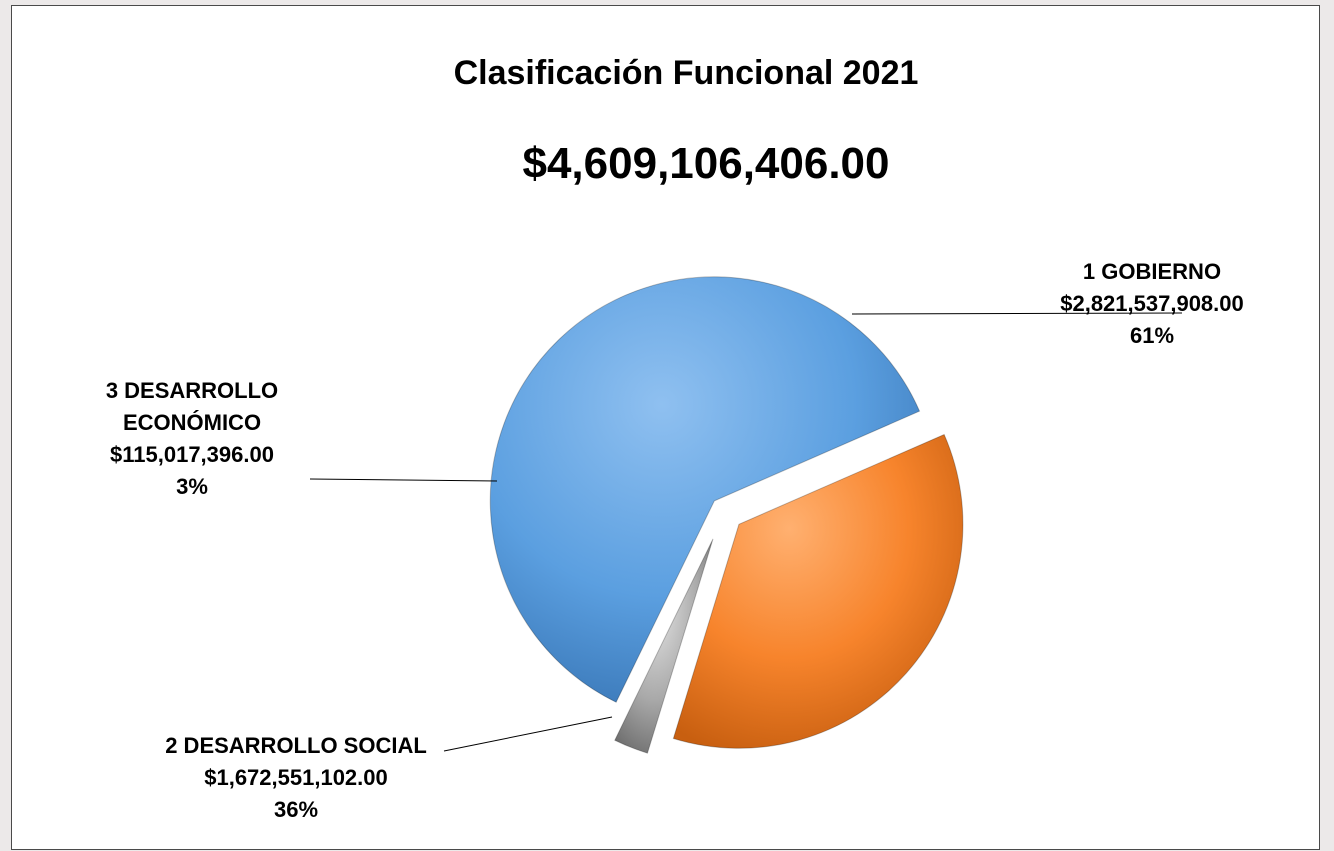 Image resolution: width=1334 pixels, height=851 pixels. What do you see at coordinates (1152, 335) in the screenshot?
I see `slice-percent-label: 61%` at bounding box center [1152, 335].